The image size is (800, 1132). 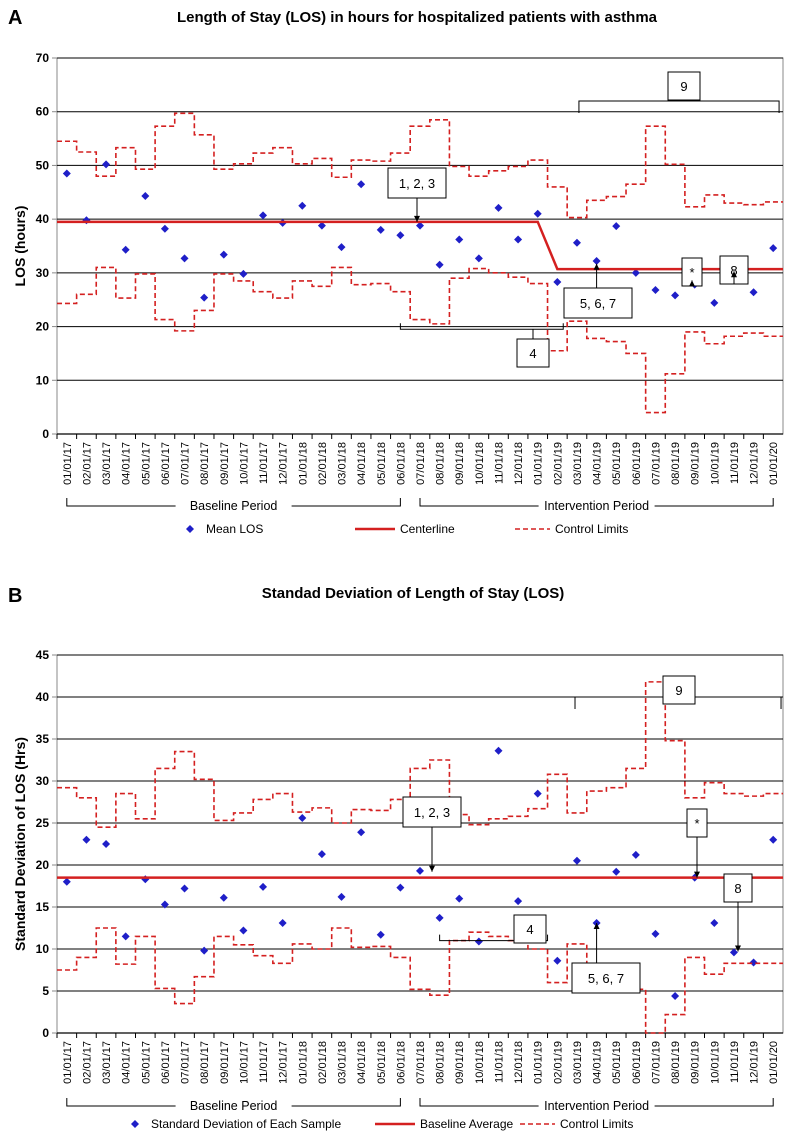 I want to click on y-tick-label: 10, so click(x=43, y=380).